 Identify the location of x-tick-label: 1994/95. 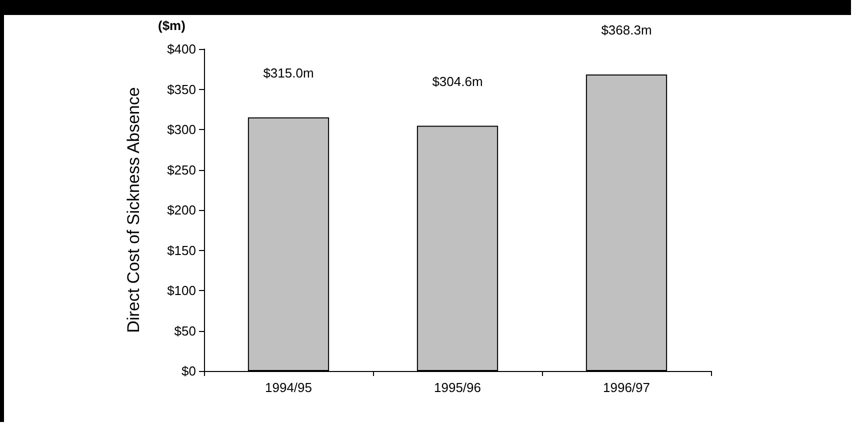
(288, 387).